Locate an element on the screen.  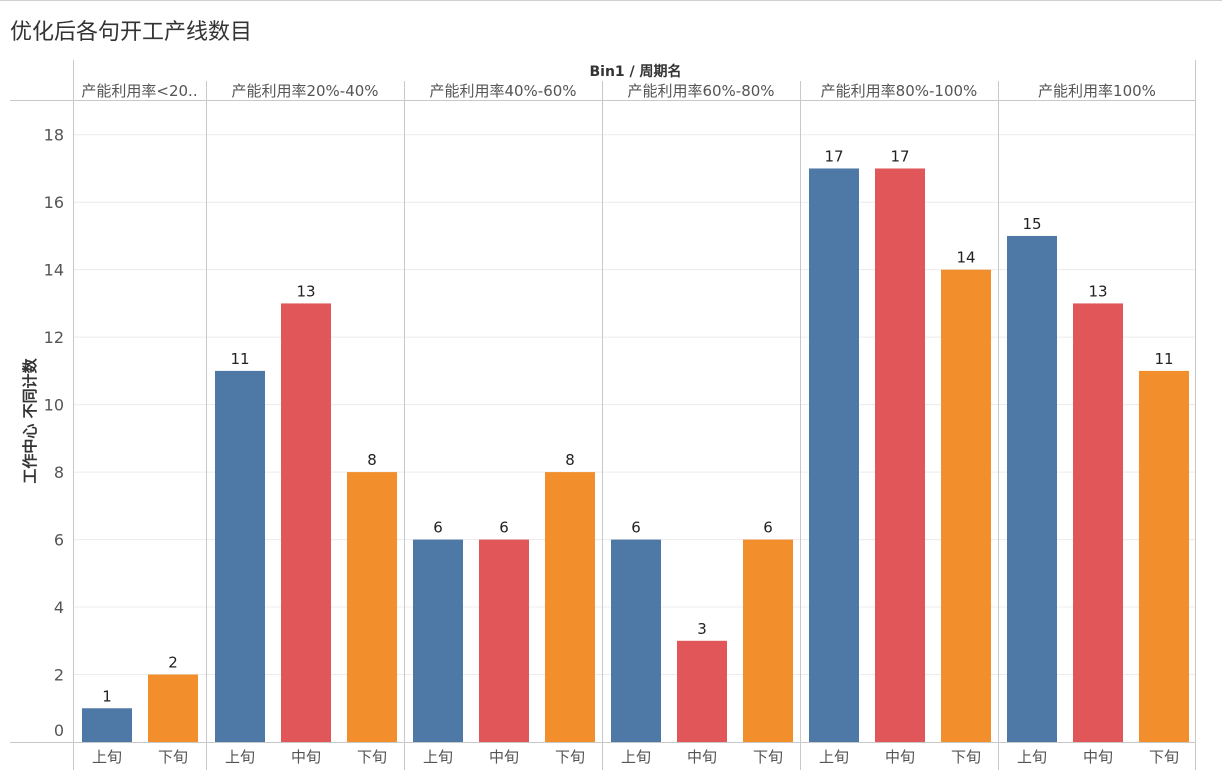
y-axis-title: 工作中心 不同计数 is located at coordinates (30, 420).